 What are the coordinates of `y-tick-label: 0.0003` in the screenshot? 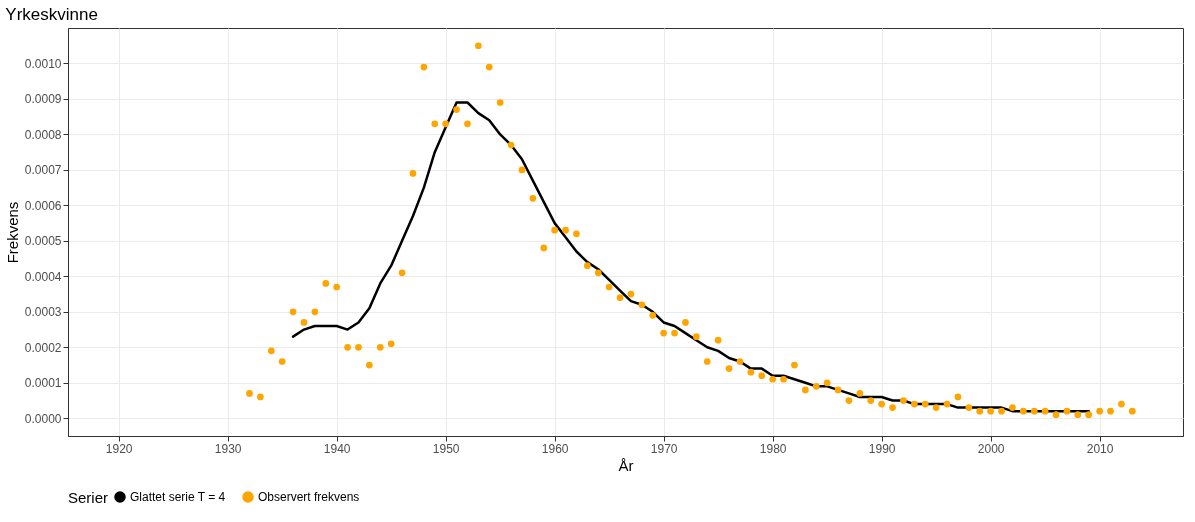 It's located at (43, 312).